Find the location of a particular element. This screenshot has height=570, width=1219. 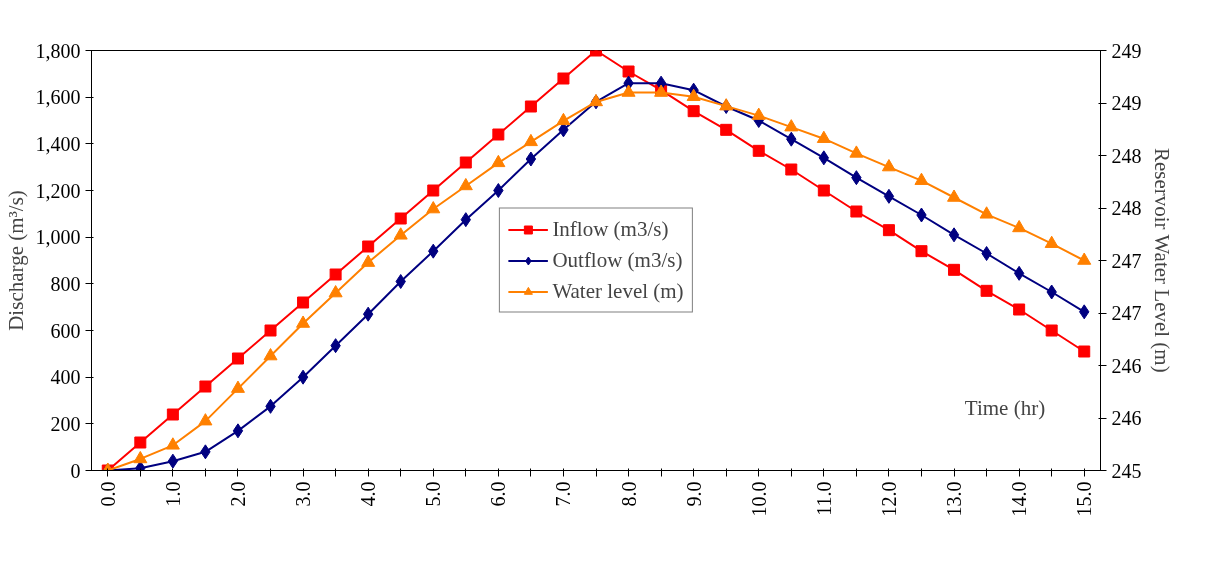

x-tick-label: 11.0 is located at coordinates (823, 498).